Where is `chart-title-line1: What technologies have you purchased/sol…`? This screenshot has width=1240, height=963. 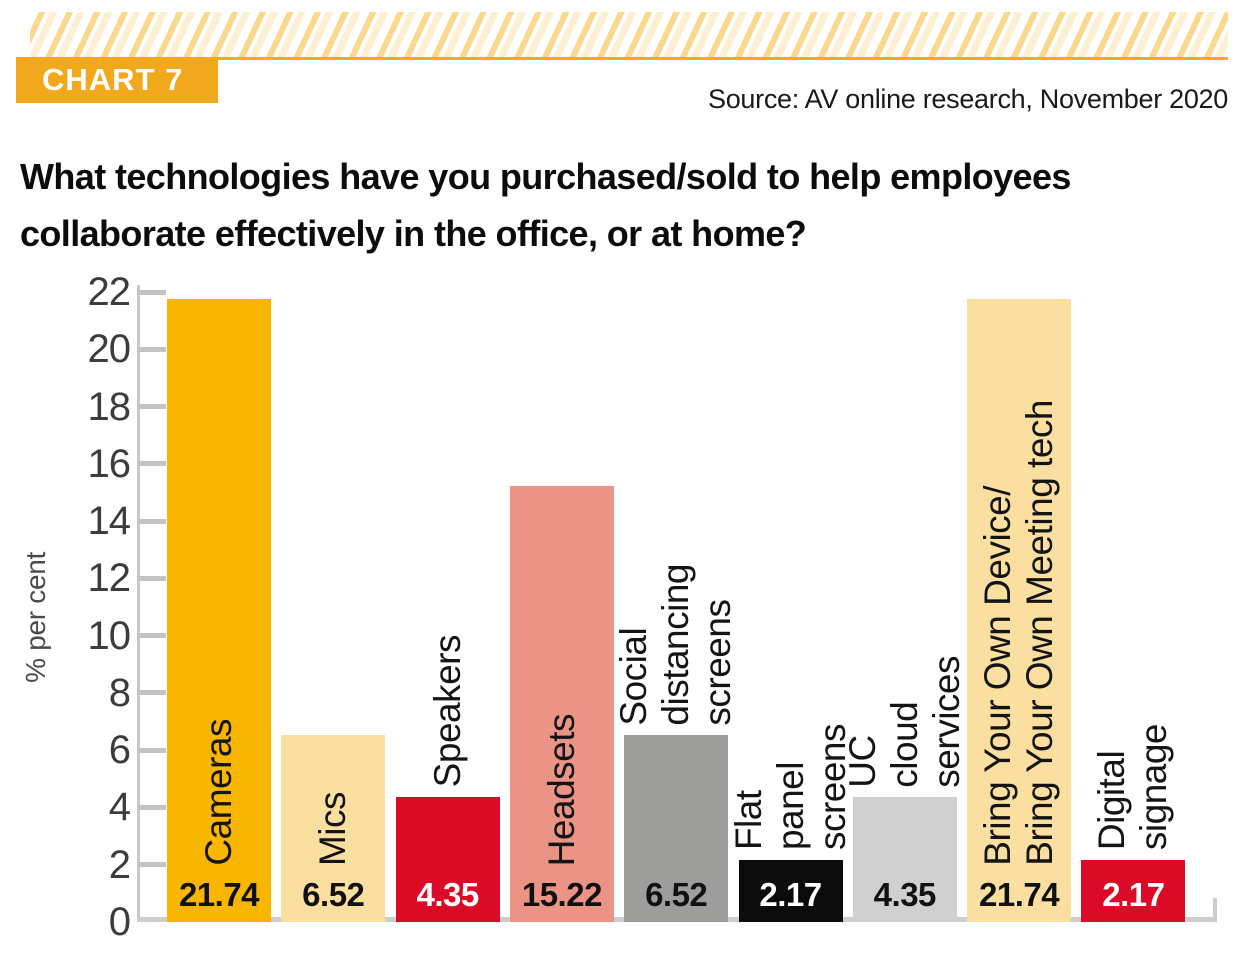 chart-title-line1: What technologies have you purchased/sol… is located at coordinates (545, 176).